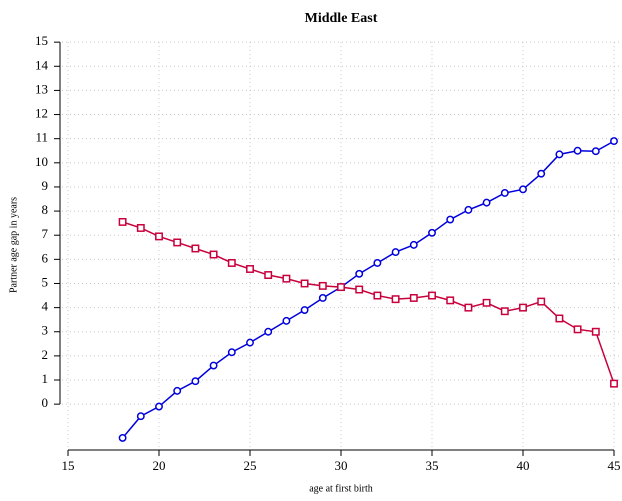 The width and height of the screenshot is (622, 501). What do you see at coordinates (45, 306) in the screenshot?
I see `y-tick-label: 4` at bounding box center [45, 306].